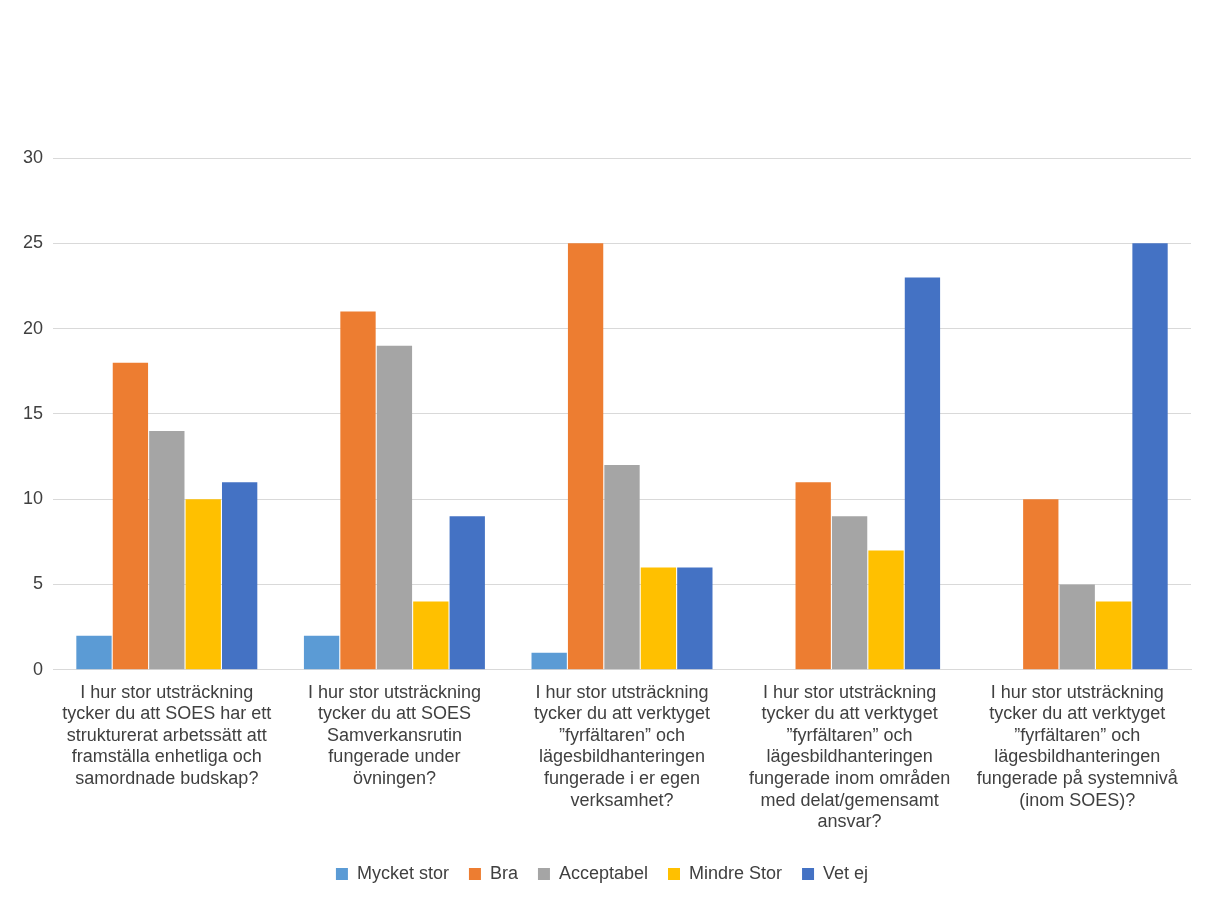 This screenshot has height=910, width=1209. Describe the element at coordinates (736, 872) in the screenshot. I see `legend-label: Mindre Stor` at that location.